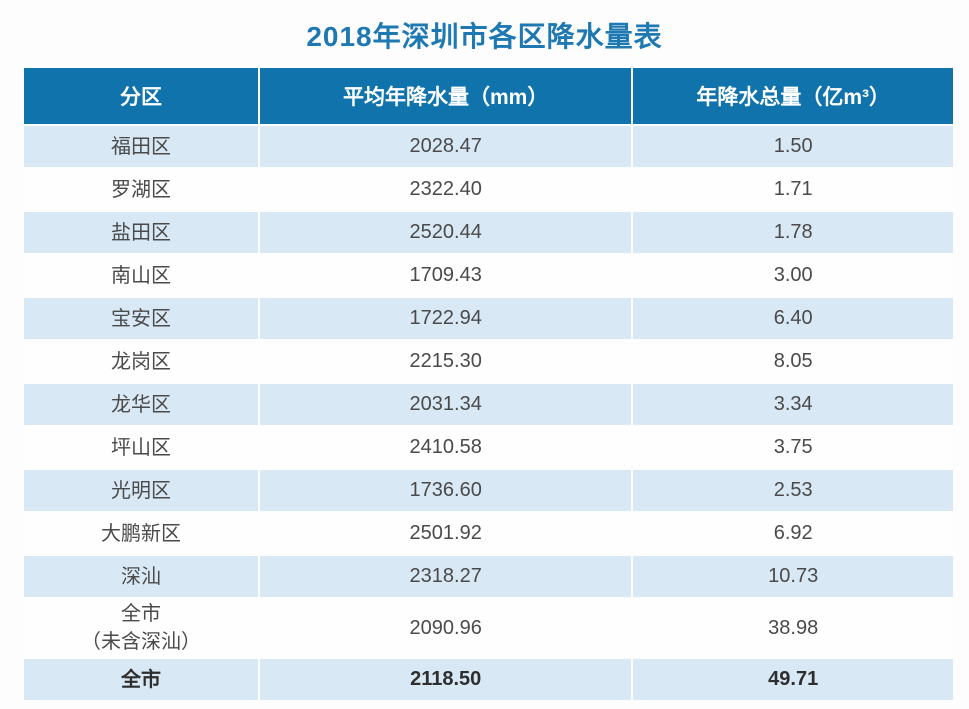 The height and width of the screenshot is (709, 969). I want to click on total-rainfall-cell: 3.00, so click(793, 275).